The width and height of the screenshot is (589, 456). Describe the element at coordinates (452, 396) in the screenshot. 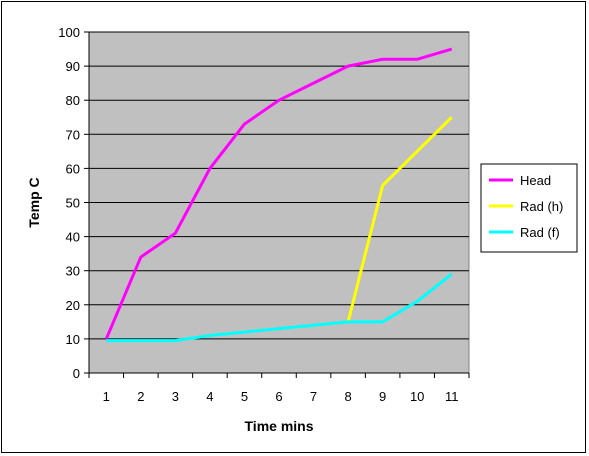

I see `x-tick-label: 11` at that location.